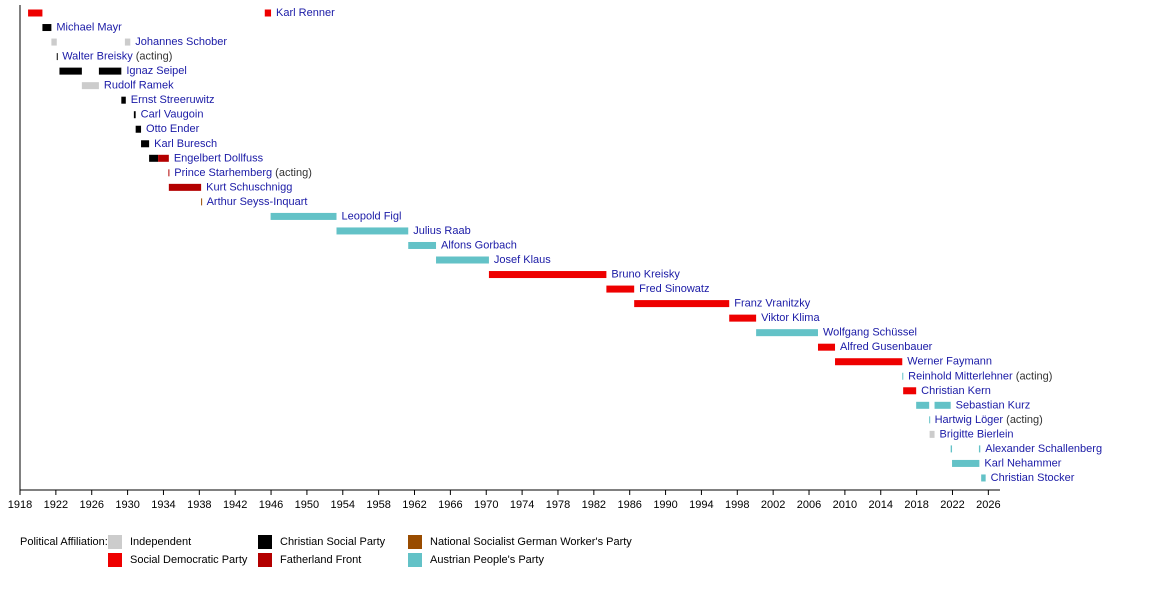 The width and height of the screenshot is (1150, 590). I want to click on chancellor-label: Brigitte Bierlein, so click(977, 434).